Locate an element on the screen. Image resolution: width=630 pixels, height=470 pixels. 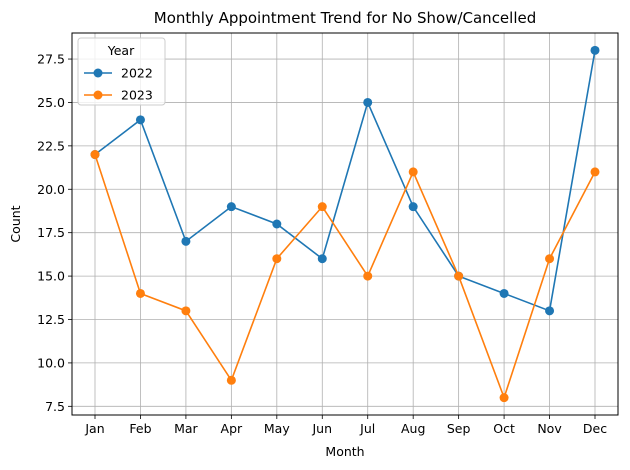
legend-label-2022: 2022 is located at coordinates (137, 73).